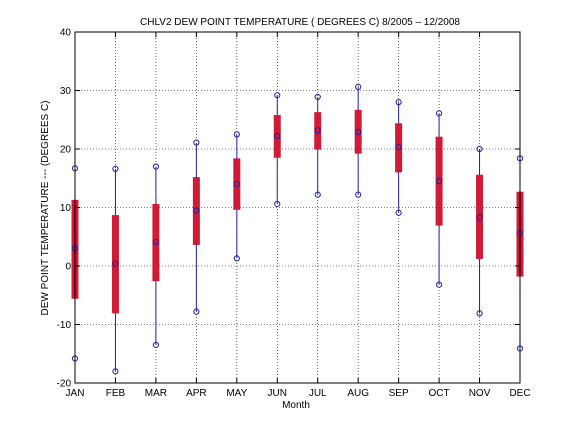  I want to click on box-aug, so click(358, 140).